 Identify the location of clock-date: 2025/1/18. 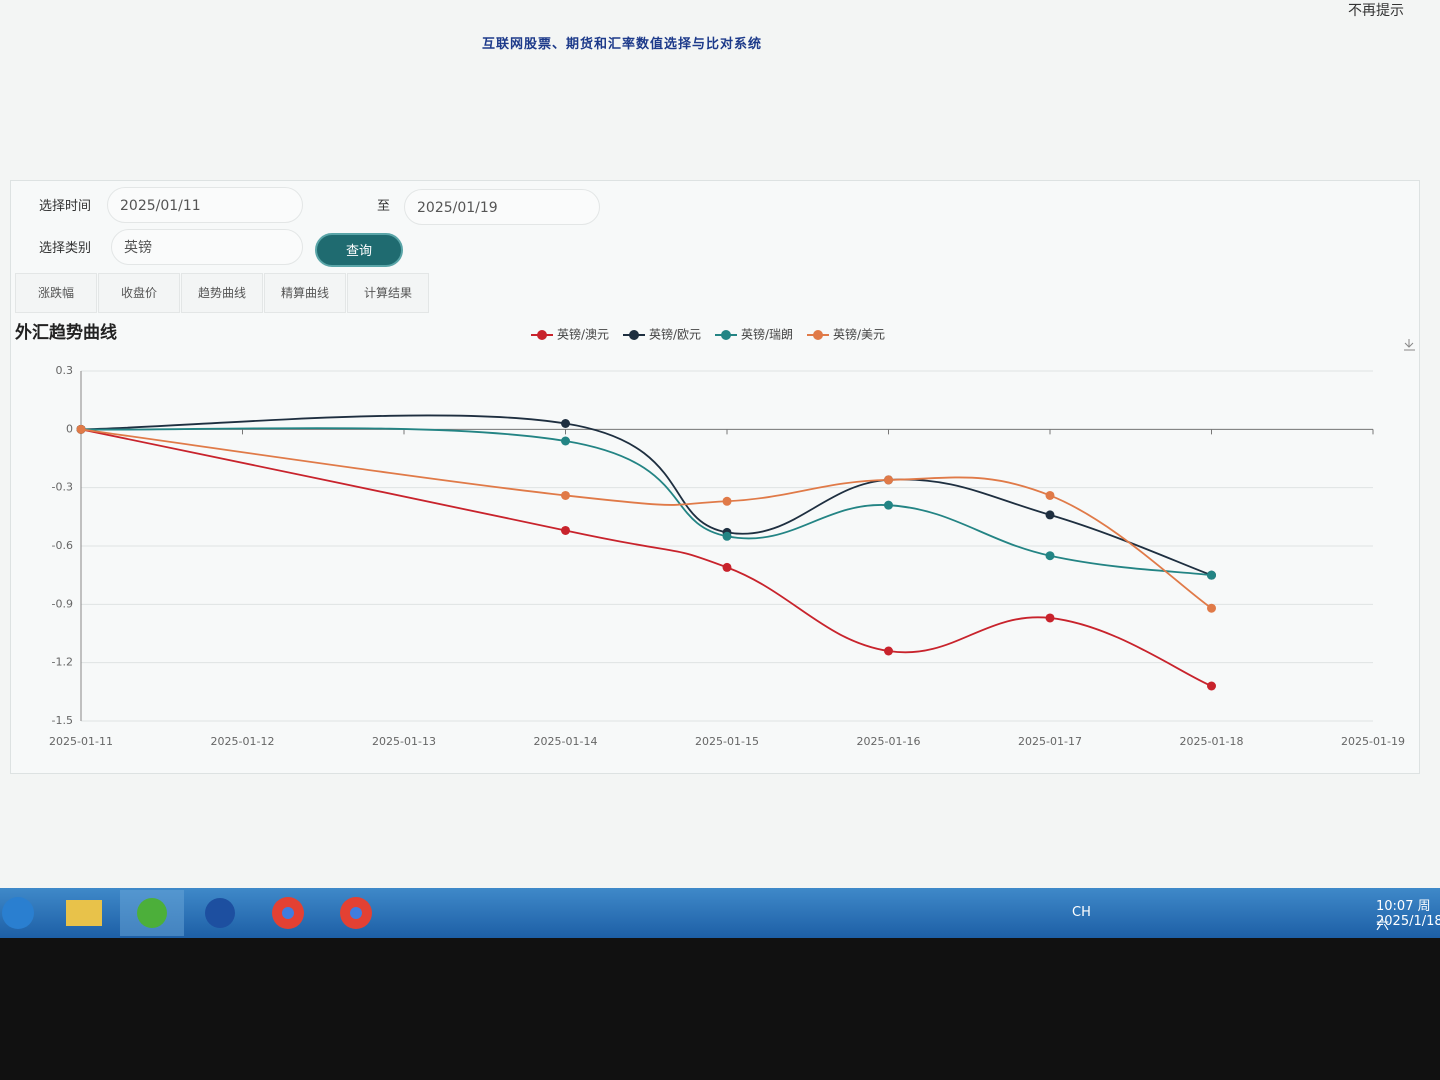
(1408, 921).